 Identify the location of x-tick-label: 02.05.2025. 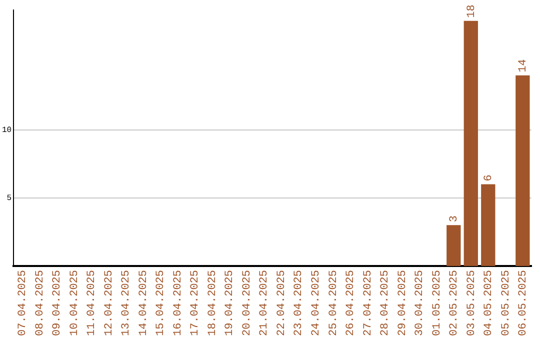
(454, 303).